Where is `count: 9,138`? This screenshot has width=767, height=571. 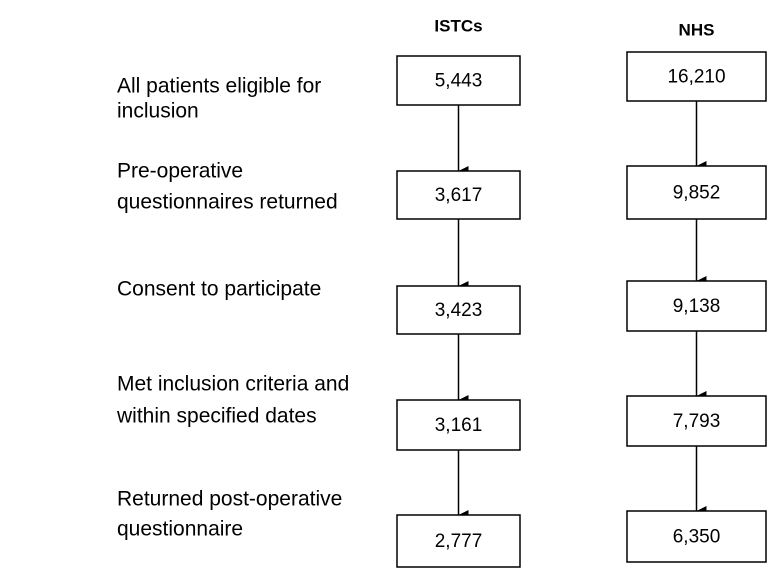 count: 9,138 is located at coordinates (697, 306).